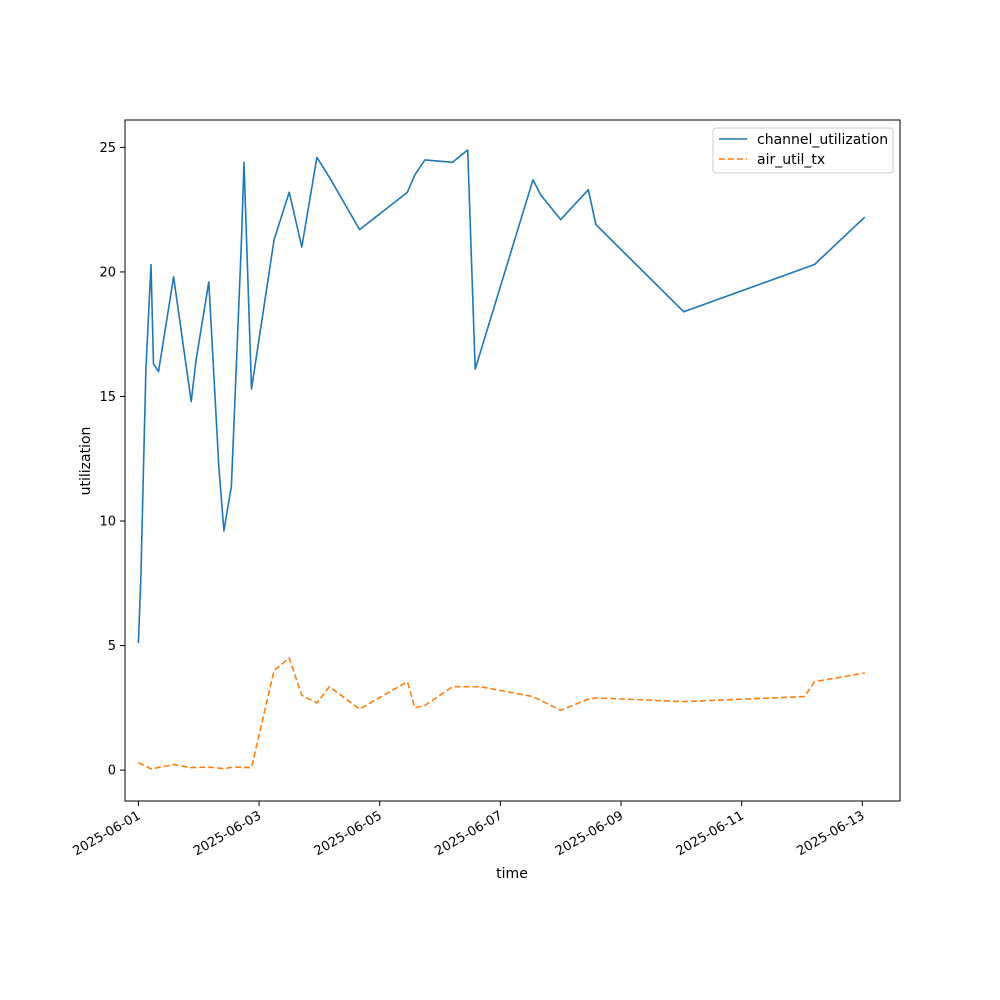 Image resolution: width=1000 pixels, height=1000 pixels. I want to click on x-axis-label: time, so click(512, 874).